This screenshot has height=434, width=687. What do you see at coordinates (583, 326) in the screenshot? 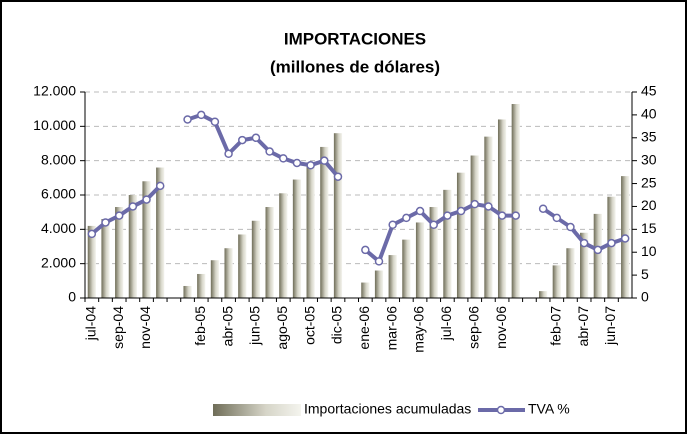
I see `x-tick-label: abr-07` at bounding box center [583, 326].